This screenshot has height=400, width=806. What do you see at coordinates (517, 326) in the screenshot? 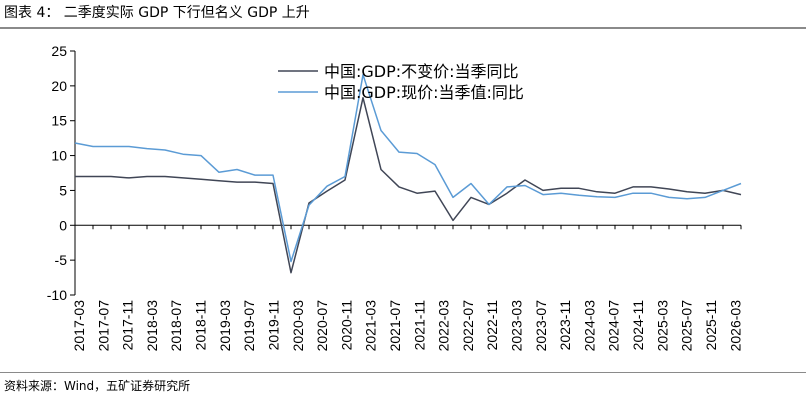
I see `x-tick-label: 2023-03` at bounding box center [517, 326].